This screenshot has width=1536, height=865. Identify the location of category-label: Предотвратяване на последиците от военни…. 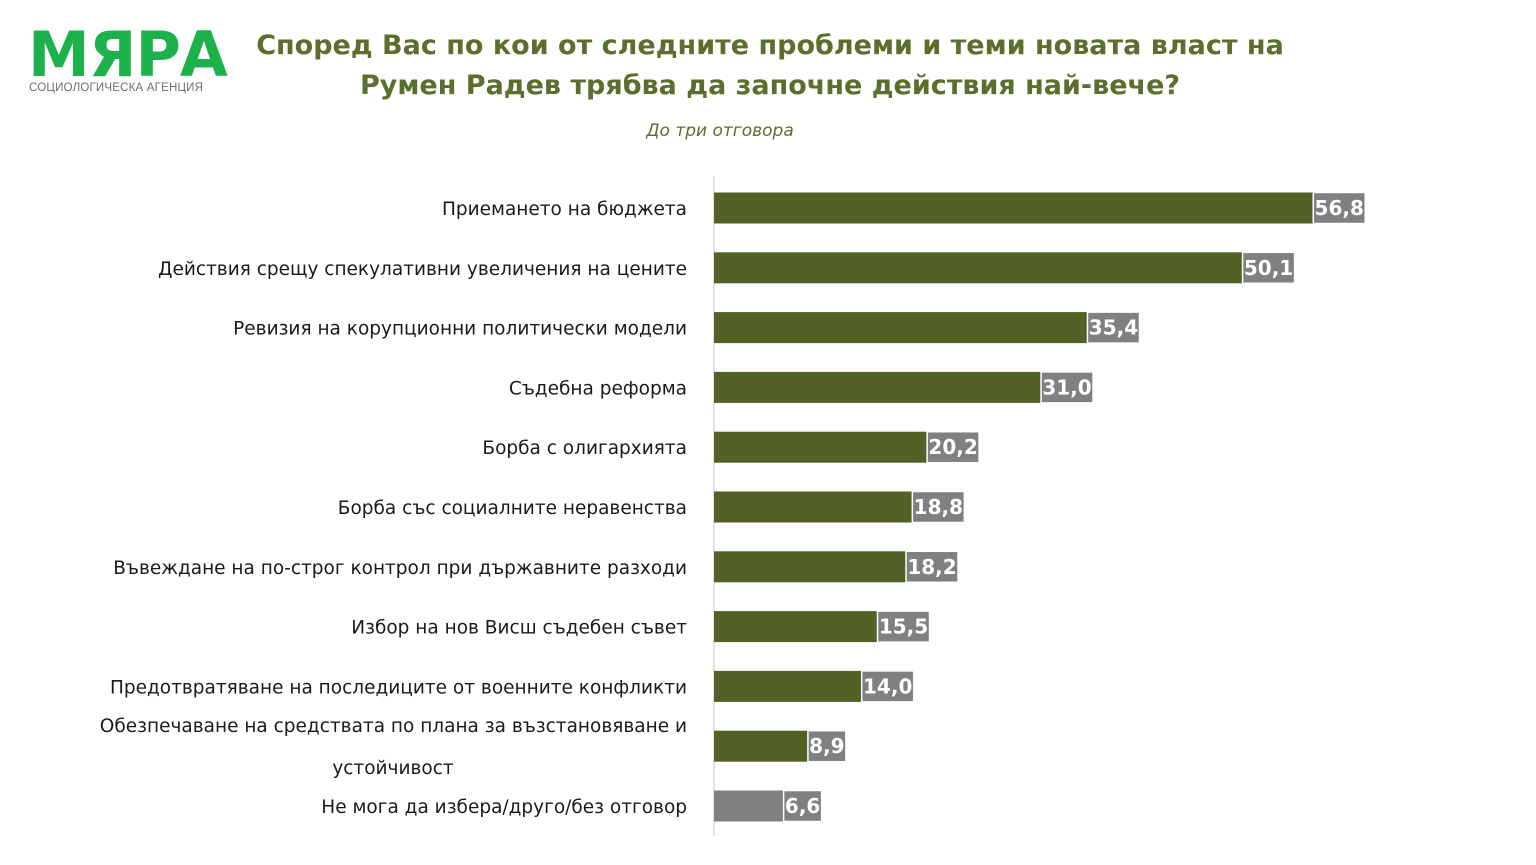
(398, 687).